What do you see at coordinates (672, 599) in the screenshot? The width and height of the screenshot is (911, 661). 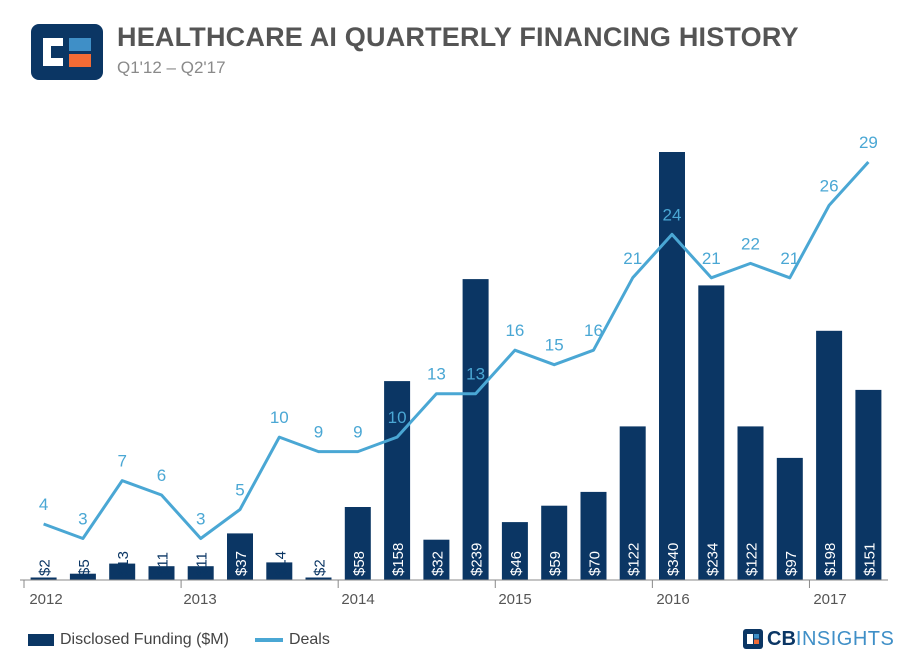 I see `x-tick-label: 2016` at bounding box center [672, 599].